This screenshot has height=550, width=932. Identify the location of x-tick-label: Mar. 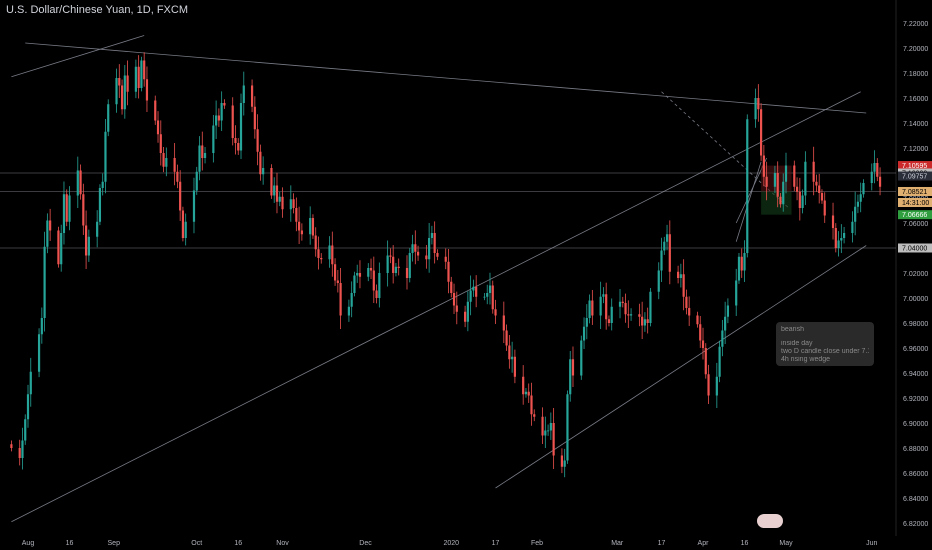
(617, 543).